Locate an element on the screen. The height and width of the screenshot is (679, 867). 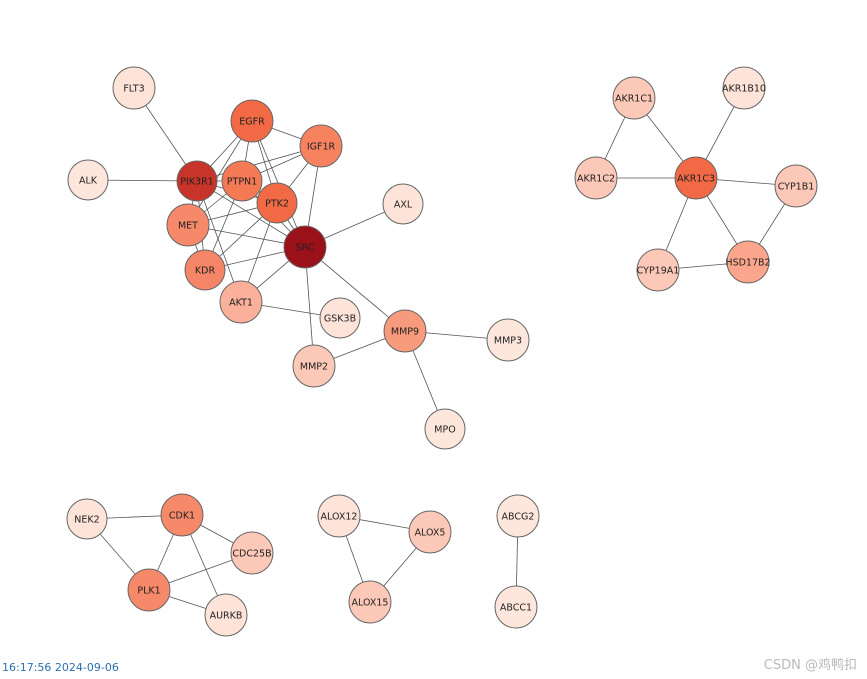
node-label: FLT3 is located at coordinates (133, 89).